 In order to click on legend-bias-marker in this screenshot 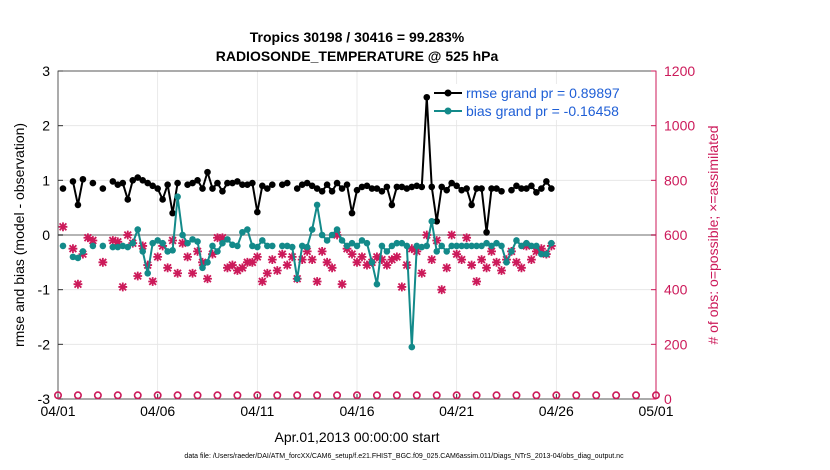, I will do `click(448, 111)`.